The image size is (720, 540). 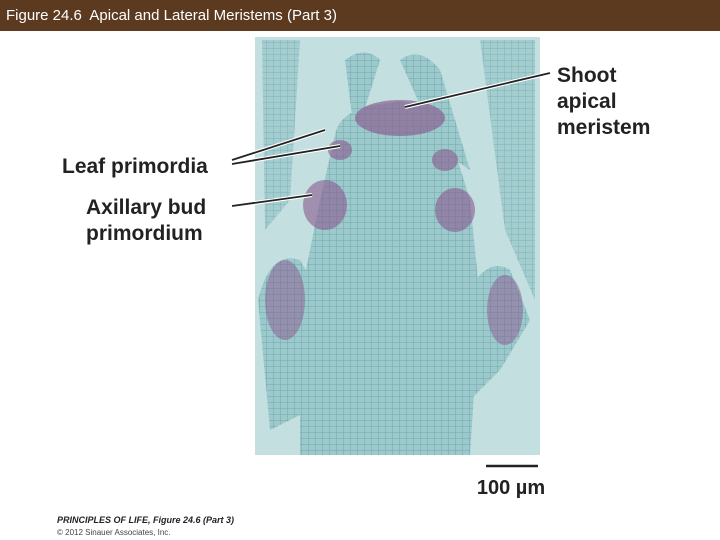 I want to click on leader-lines, so click(x=391, y=139).